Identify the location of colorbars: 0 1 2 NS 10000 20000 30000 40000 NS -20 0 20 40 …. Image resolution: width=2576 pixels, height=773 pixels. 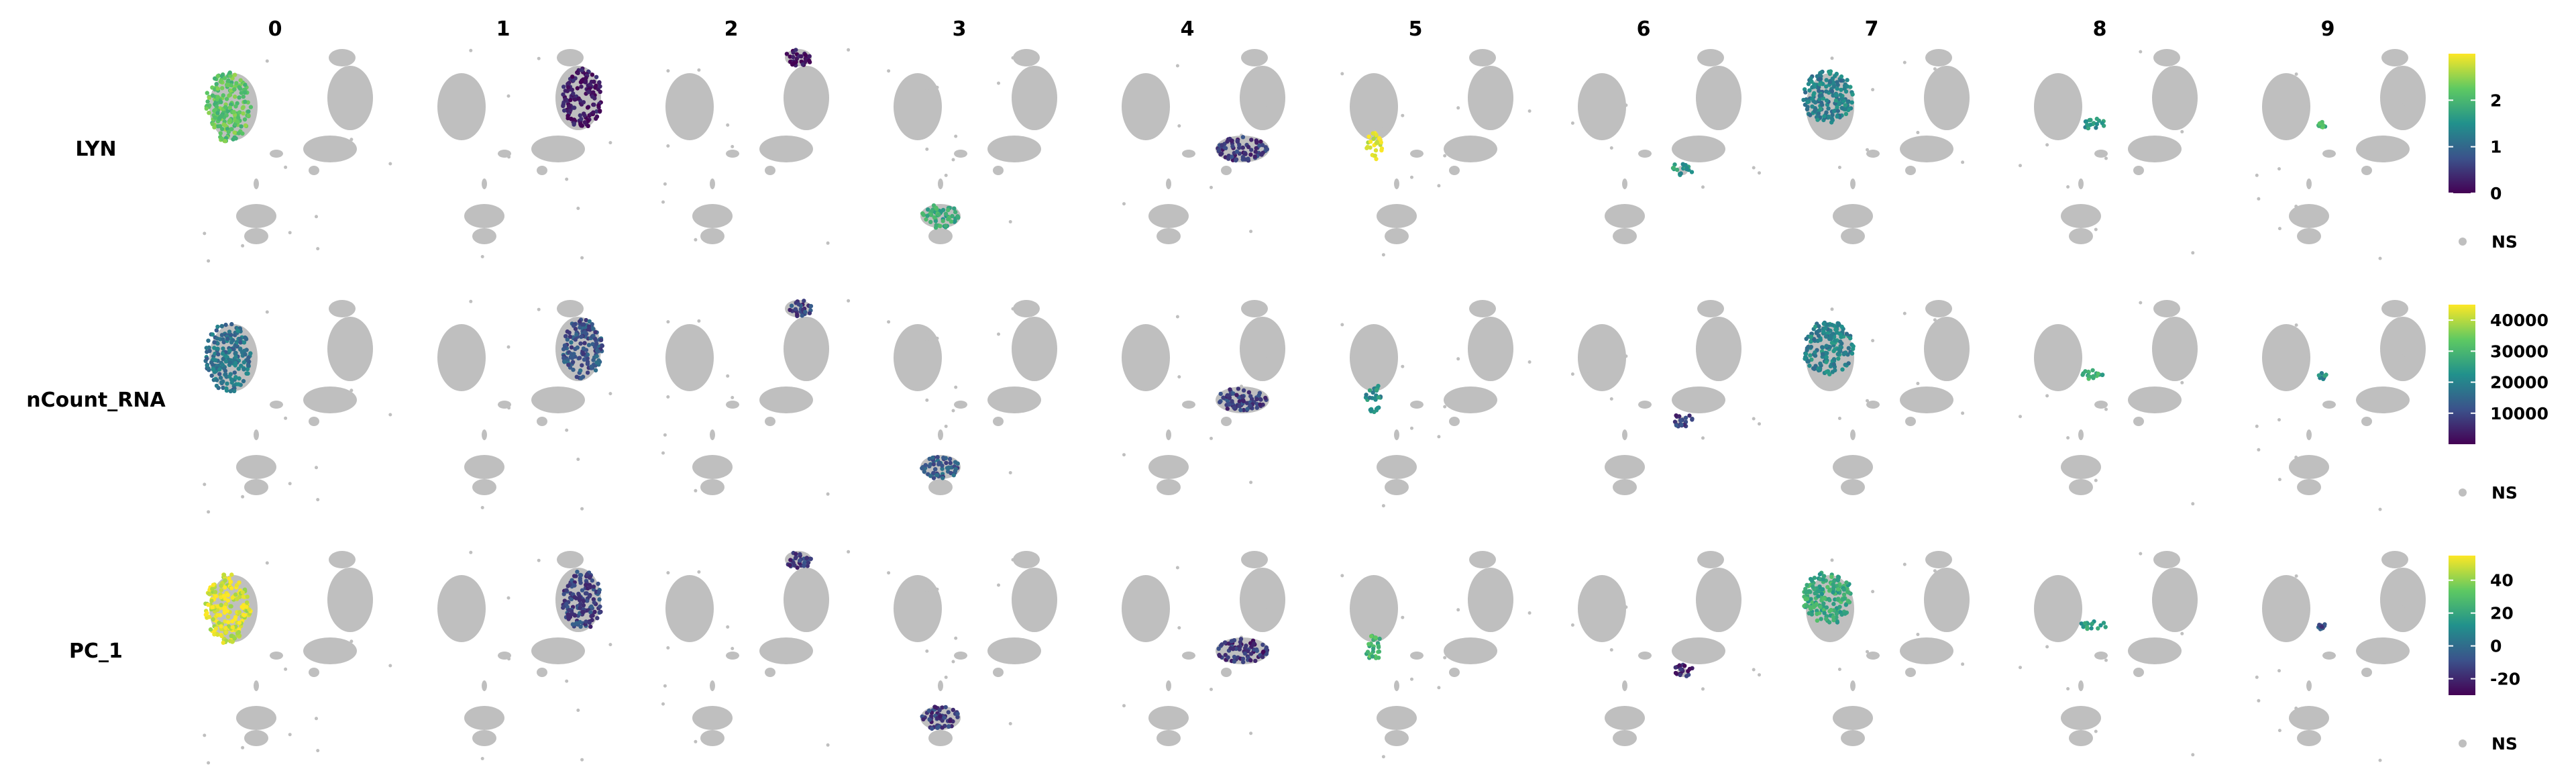
(2498, 404).